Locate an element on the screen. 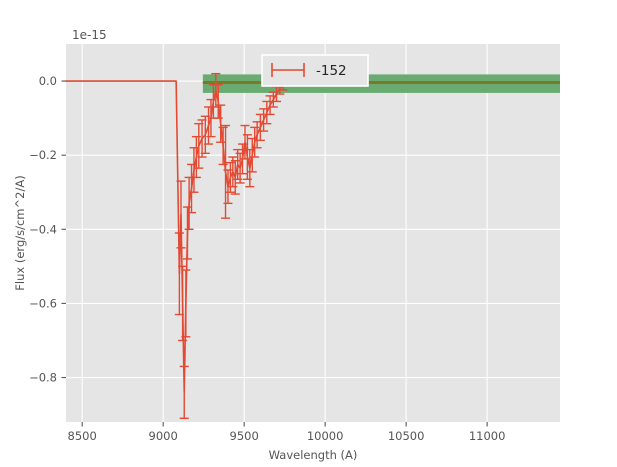 This screenshot has height=467, width=617. x-tick-label: 10000 is located at coordinates (325, 436).